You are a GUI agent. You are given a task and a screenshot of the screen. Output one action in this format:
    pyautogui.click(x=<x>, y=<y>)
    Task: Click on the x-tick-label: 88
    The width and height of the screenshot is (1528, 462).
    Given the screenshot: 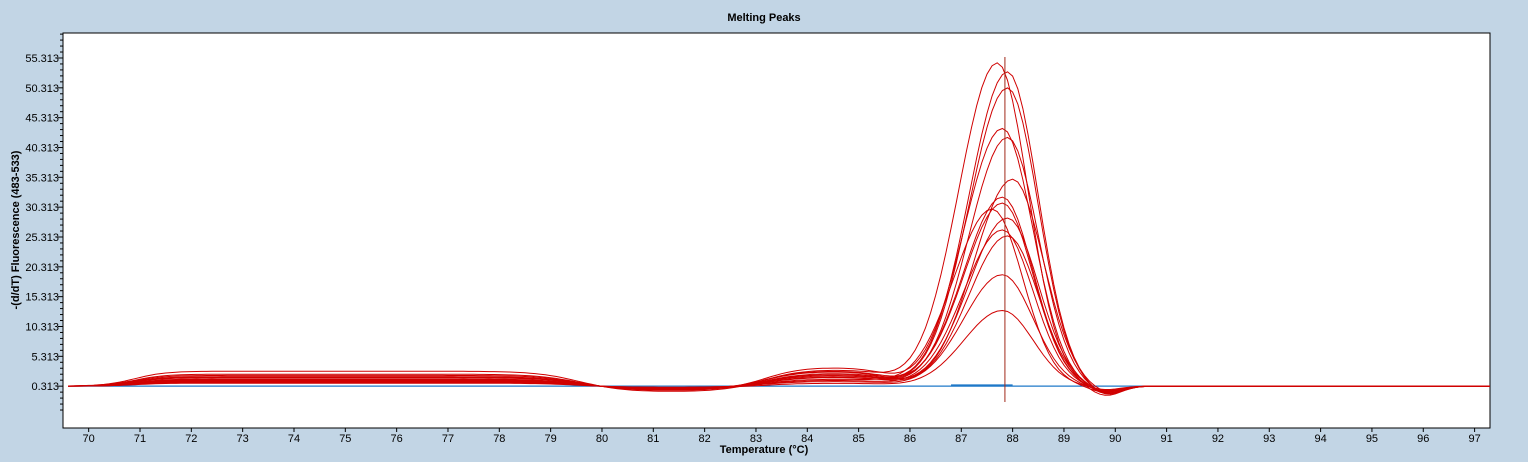 What is the action you would take?
    pyautogui.click(x=1012, y=439)
    